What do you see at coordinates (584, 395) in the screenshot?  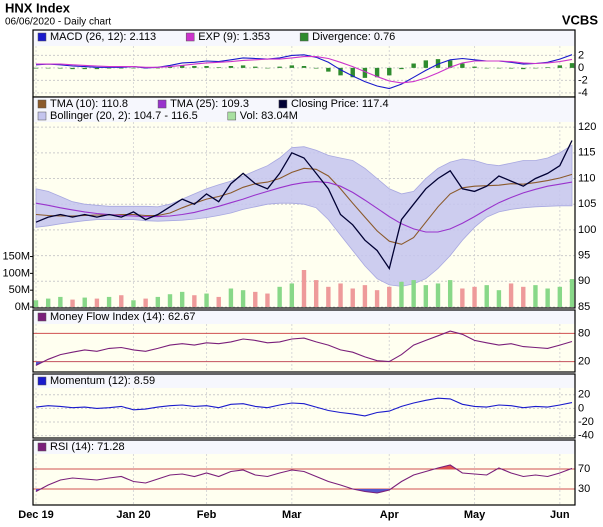 I see `y-tick-label: 20` at bounding box center [584, 395].